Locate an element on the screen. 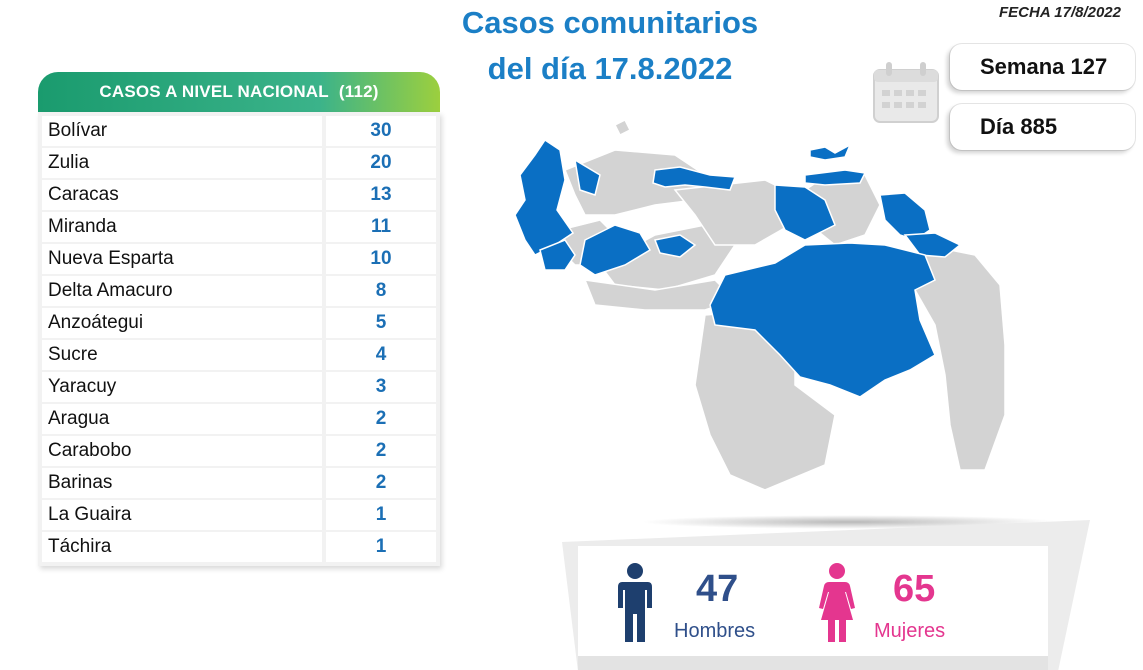 This screenshot has height=670, width=1143. table-row: Zulia 20 is located at coordinates (239, 163).